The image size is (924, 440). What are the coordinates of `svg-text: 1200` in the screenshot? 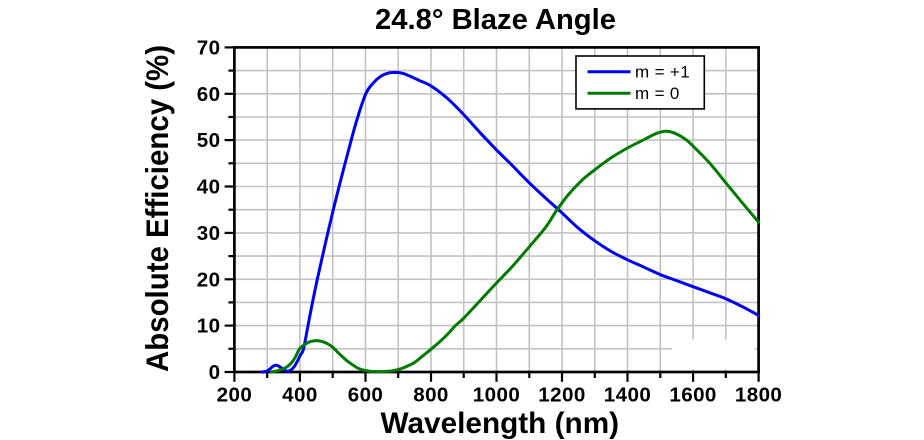 It's located at (561, 395).